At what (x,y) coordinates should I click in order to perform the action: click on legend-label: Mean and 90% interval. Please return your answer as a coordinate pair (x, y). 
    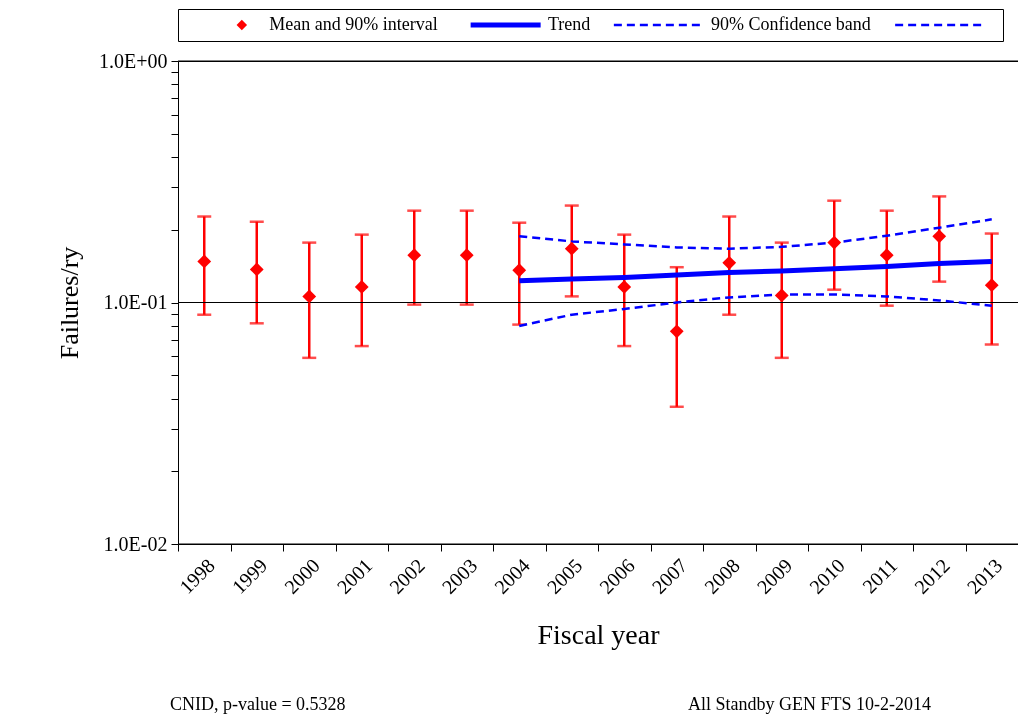
    Looking at the image, I should click on (353, 24).